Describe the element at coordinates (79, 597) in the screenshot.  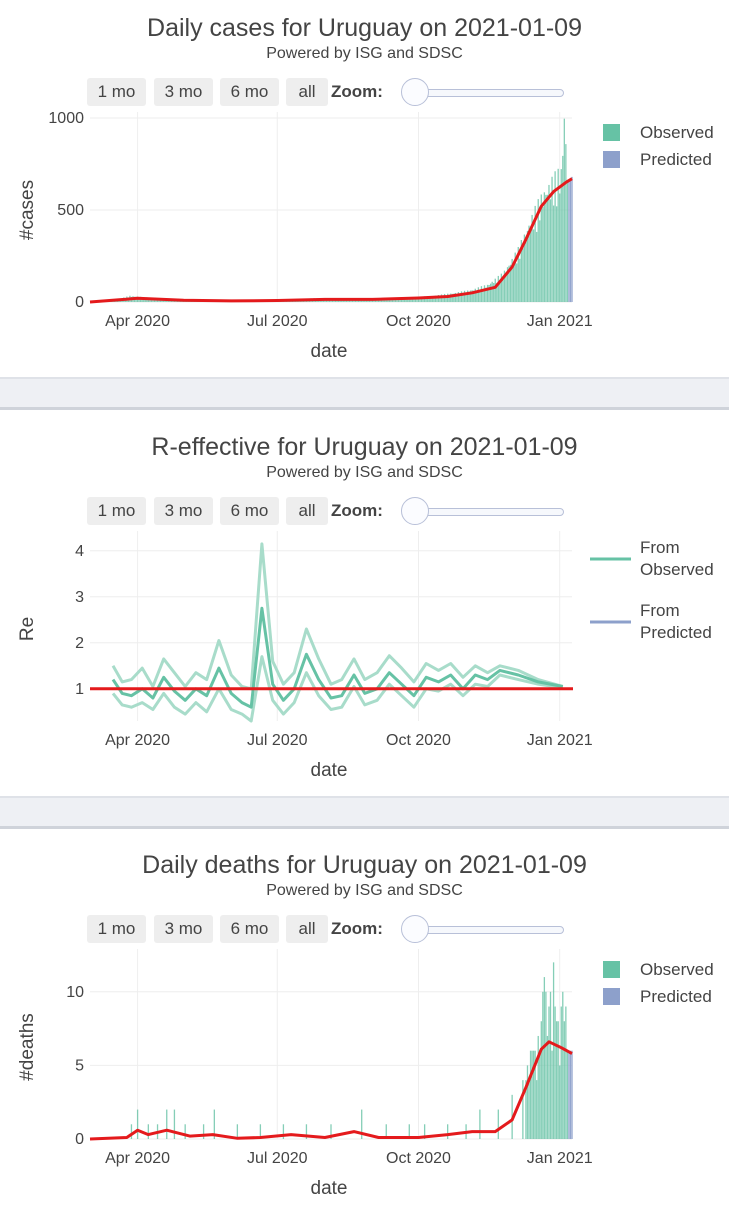
I see `y-tick-label: 3` at that location.